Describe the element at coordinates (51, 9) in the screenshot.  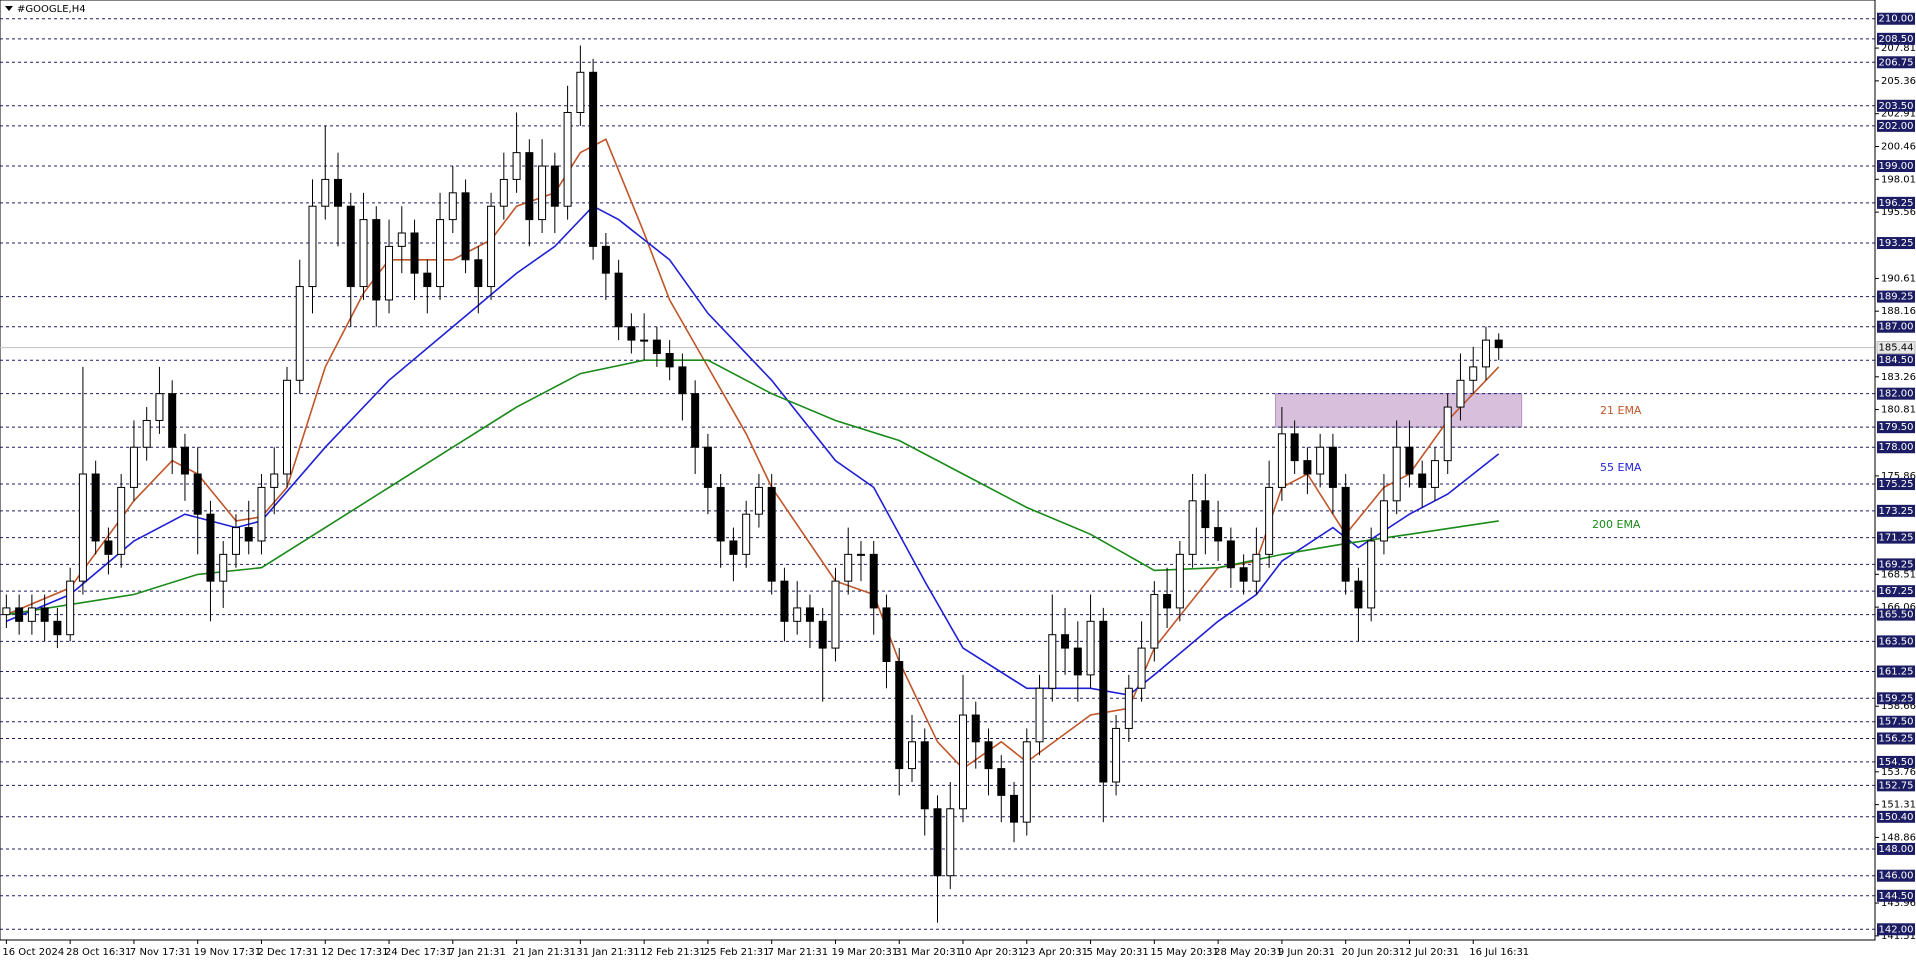
I see `chart-title: #GOOGLE,H4` at that location.